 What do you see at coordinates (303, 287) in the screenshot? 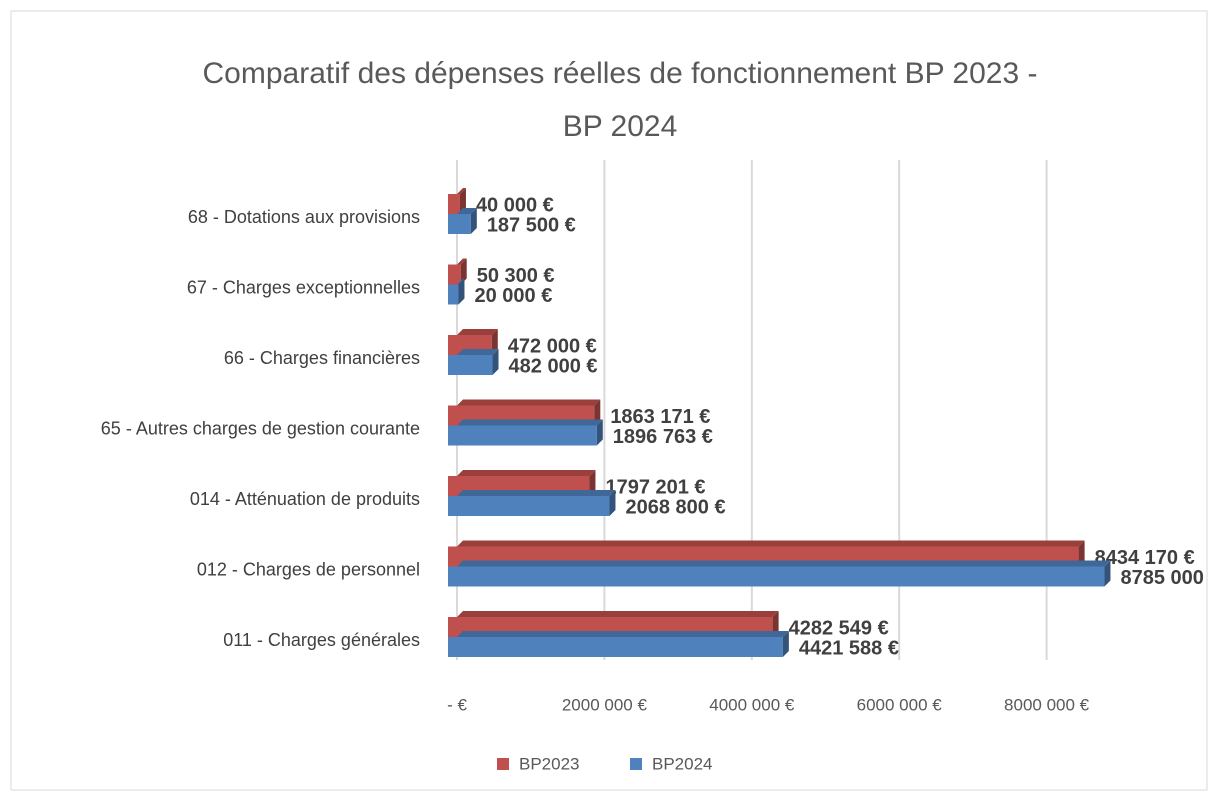
I see `category-label: 67 - Charges exceptionnelles` at bounding box center [303, 287].